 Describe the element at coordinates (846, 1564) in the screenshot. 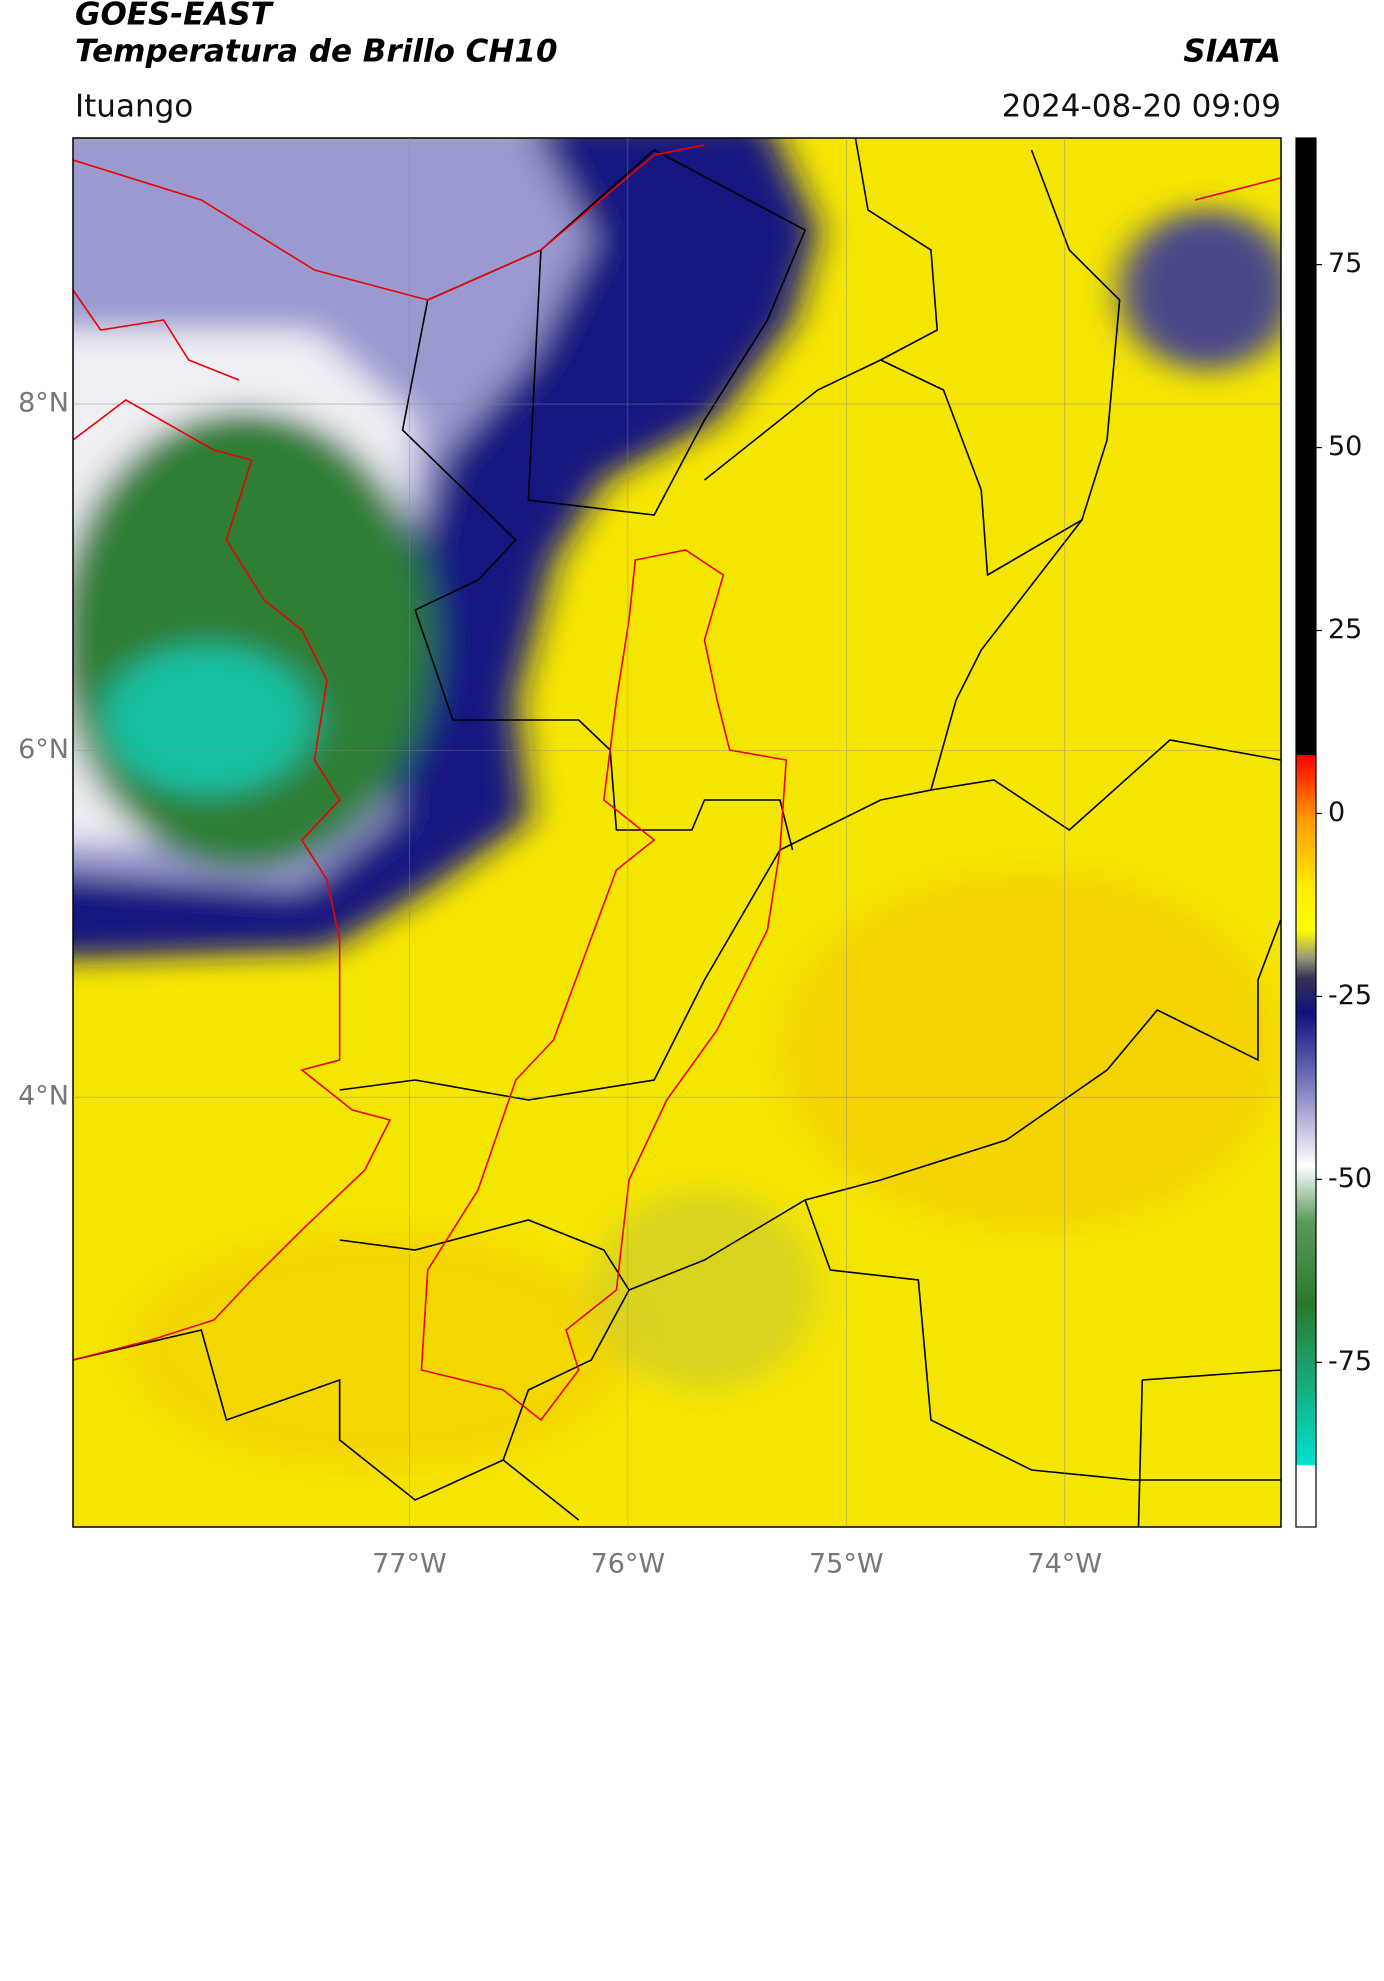

I see `x-tick-label: 75°W` at that location.